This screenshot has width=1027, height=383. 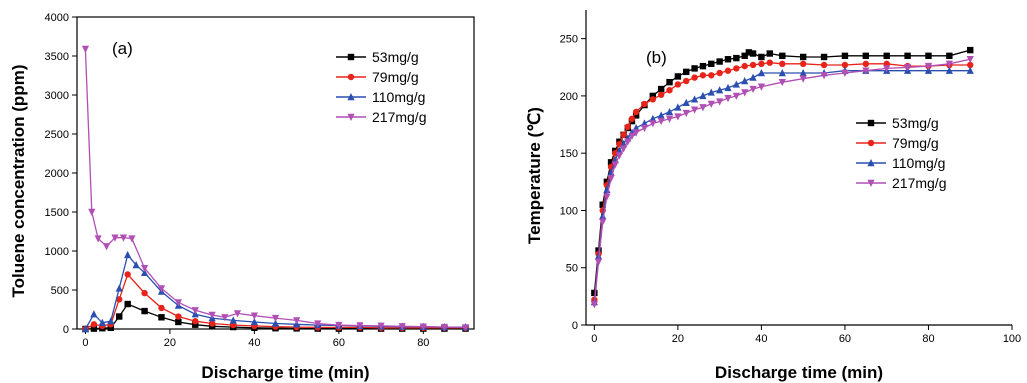 What do you see at coordinates (569, 154) in the screenshot?
I see `y-tick-label: 150` at bounding box center [569, 154].